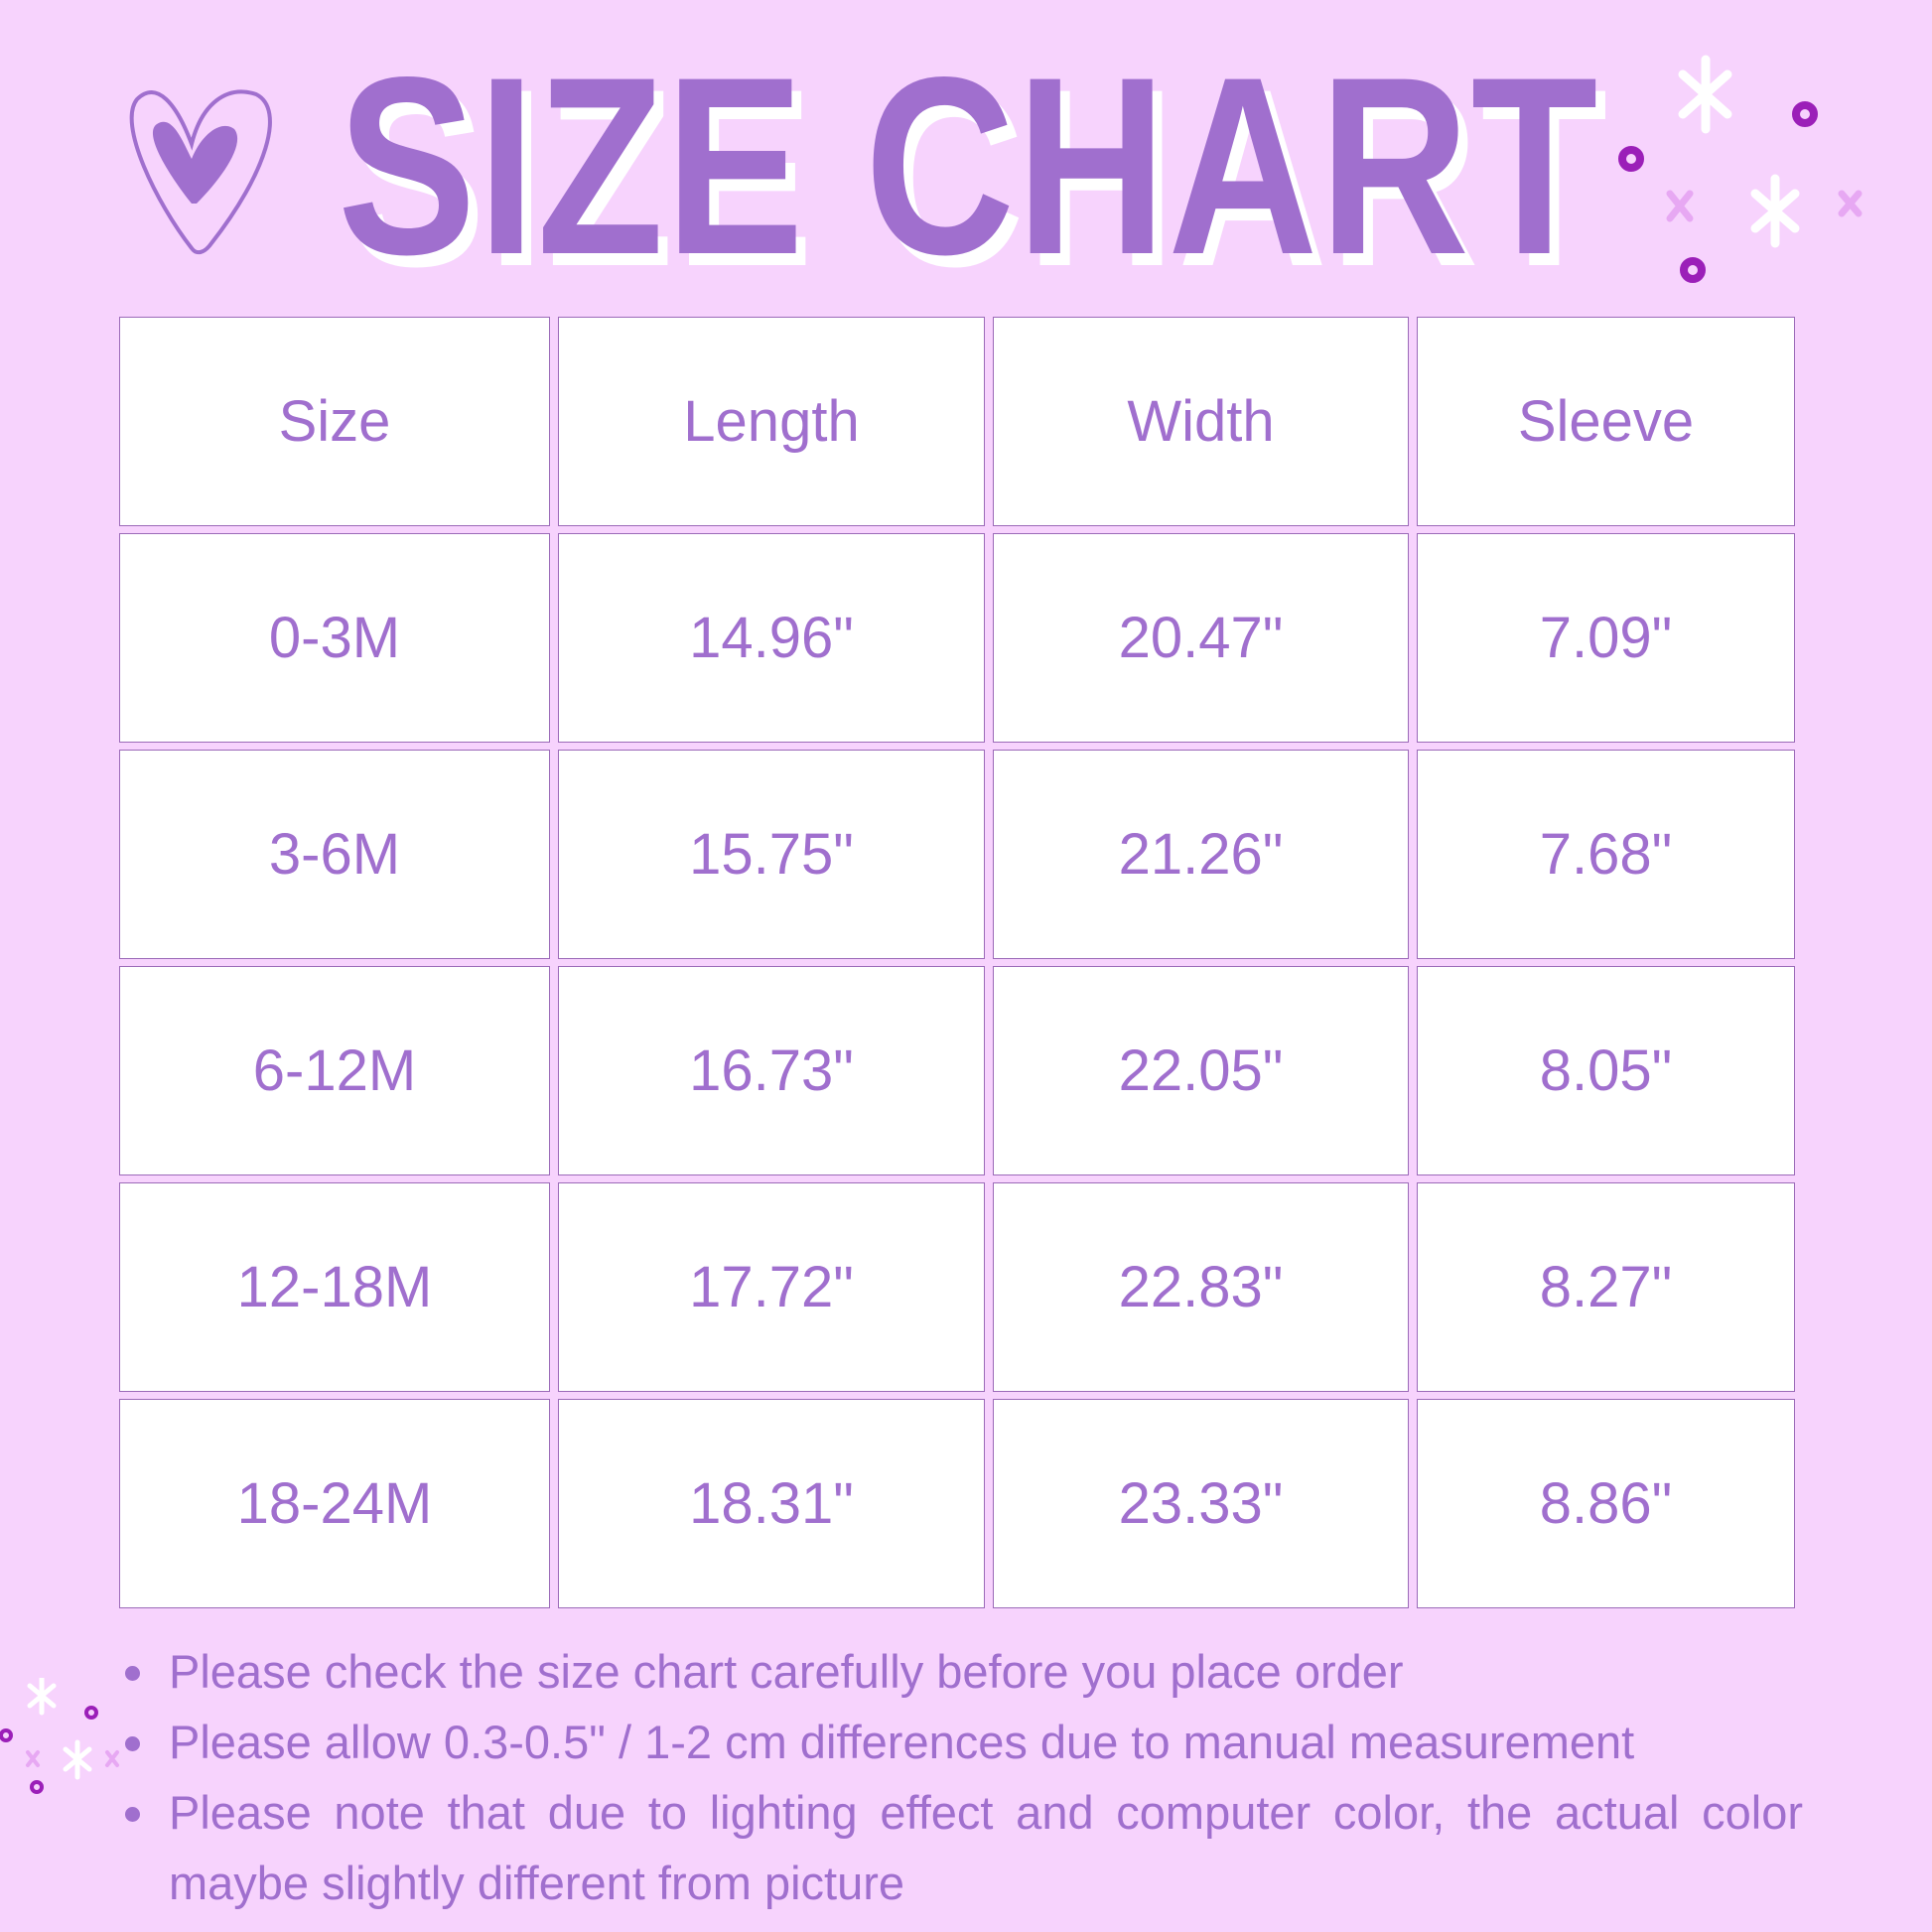  I want to click on cell-sleeve: 7.09", so click(1606, 638).